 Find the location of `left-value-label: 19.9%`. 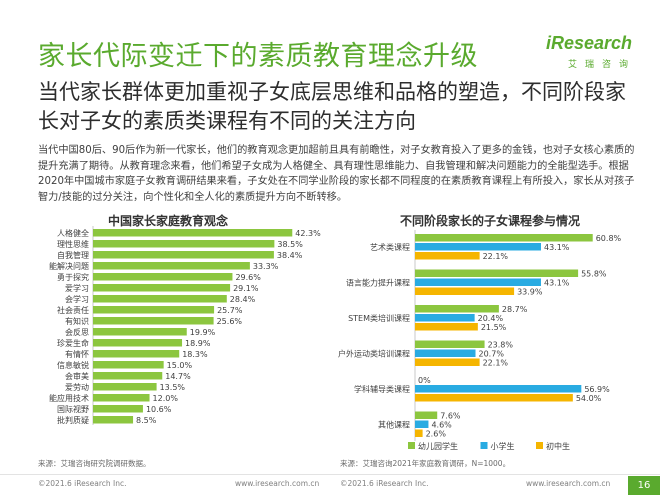

left-value-label: 19.9% is located at coordinates (203, 332).